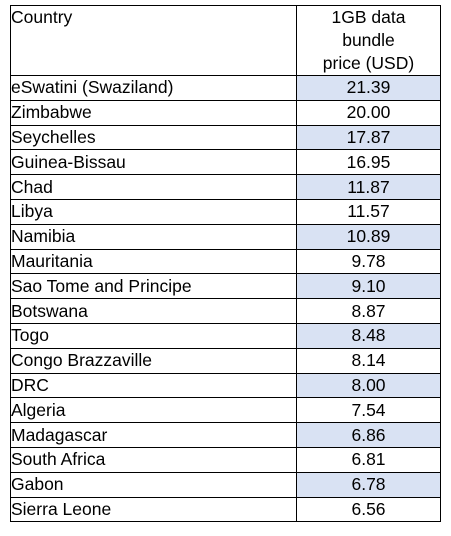 This screenshot has width=451, height=536. Describe the element at coordinates (368, 435) in the screenshot. I see `price-cell: 6.86` at that location.